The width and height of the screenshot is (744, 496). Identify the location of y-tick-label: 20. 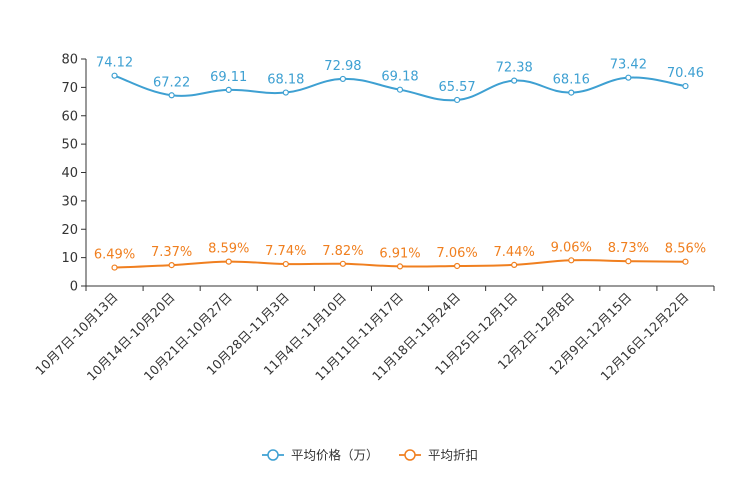
(69, 230).